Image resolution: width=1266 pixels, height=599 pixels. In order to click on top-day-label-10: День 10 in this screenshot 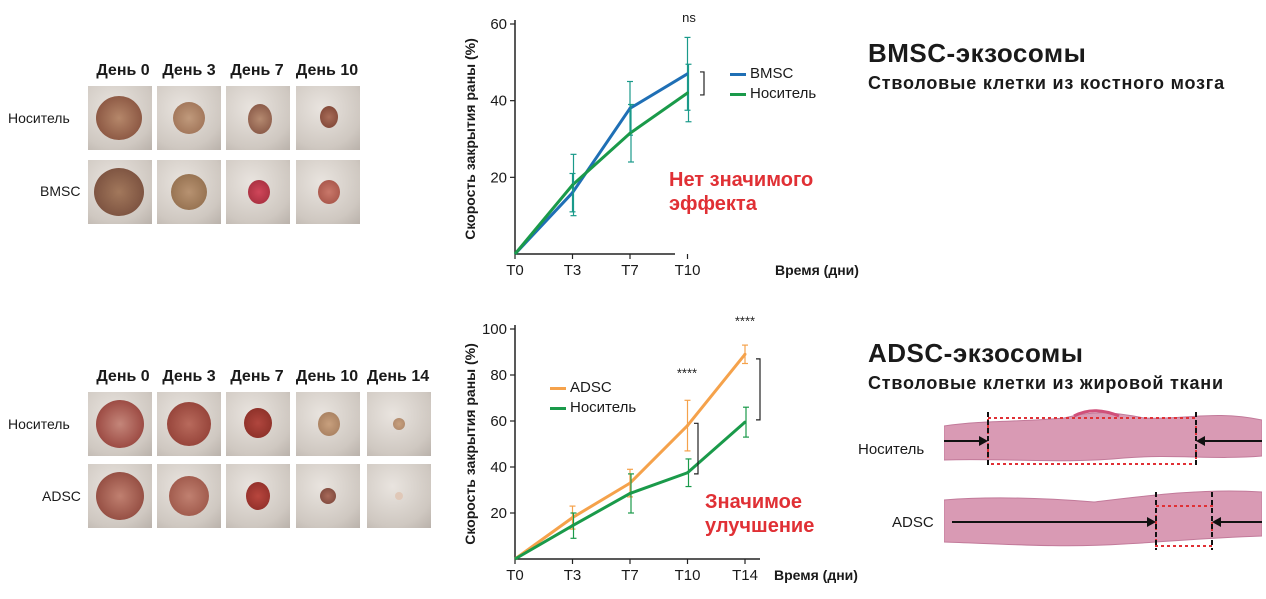, I will do `click(327, 70)`.